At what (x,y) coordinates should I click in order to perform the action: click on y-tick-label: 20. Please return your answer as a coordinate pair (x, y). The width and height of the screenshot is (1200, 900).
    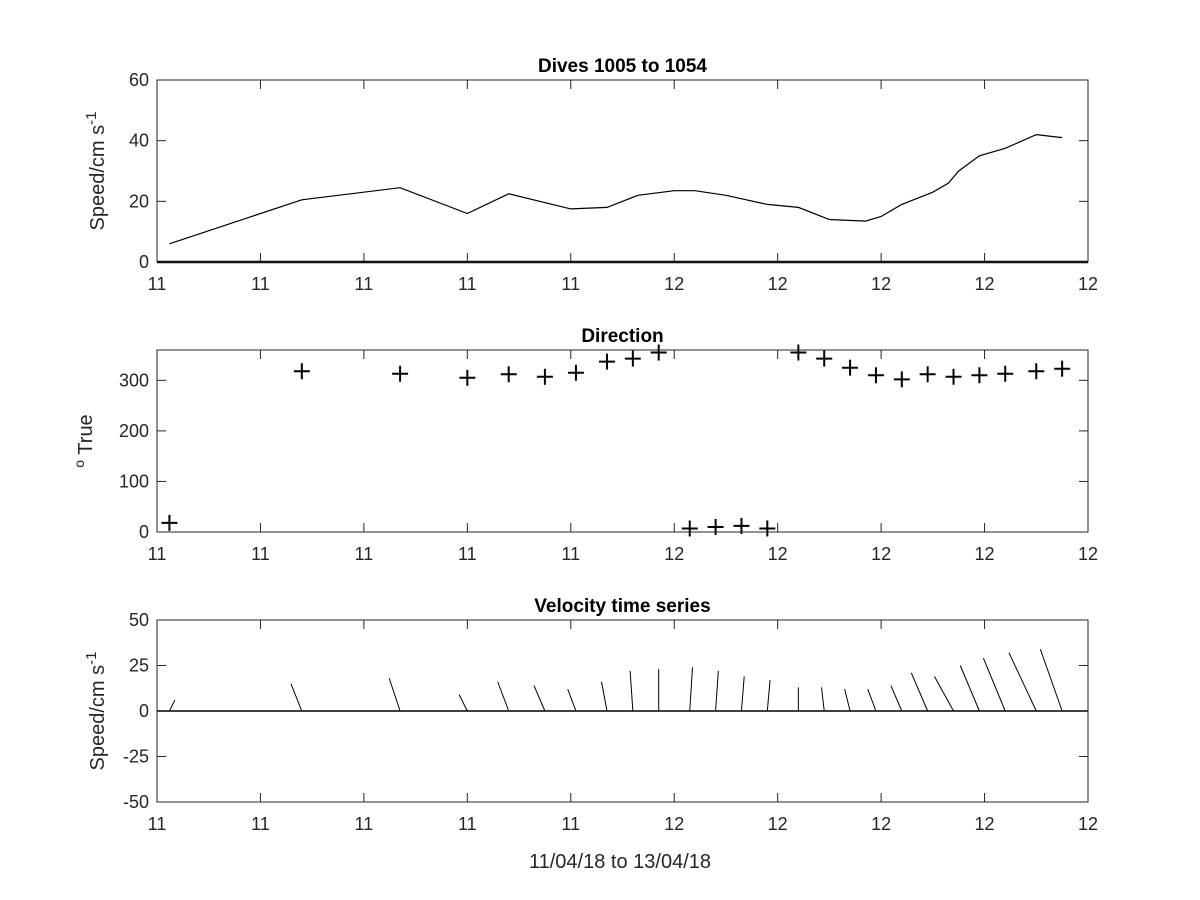
    Looking at the image, I should click on (139, 201).